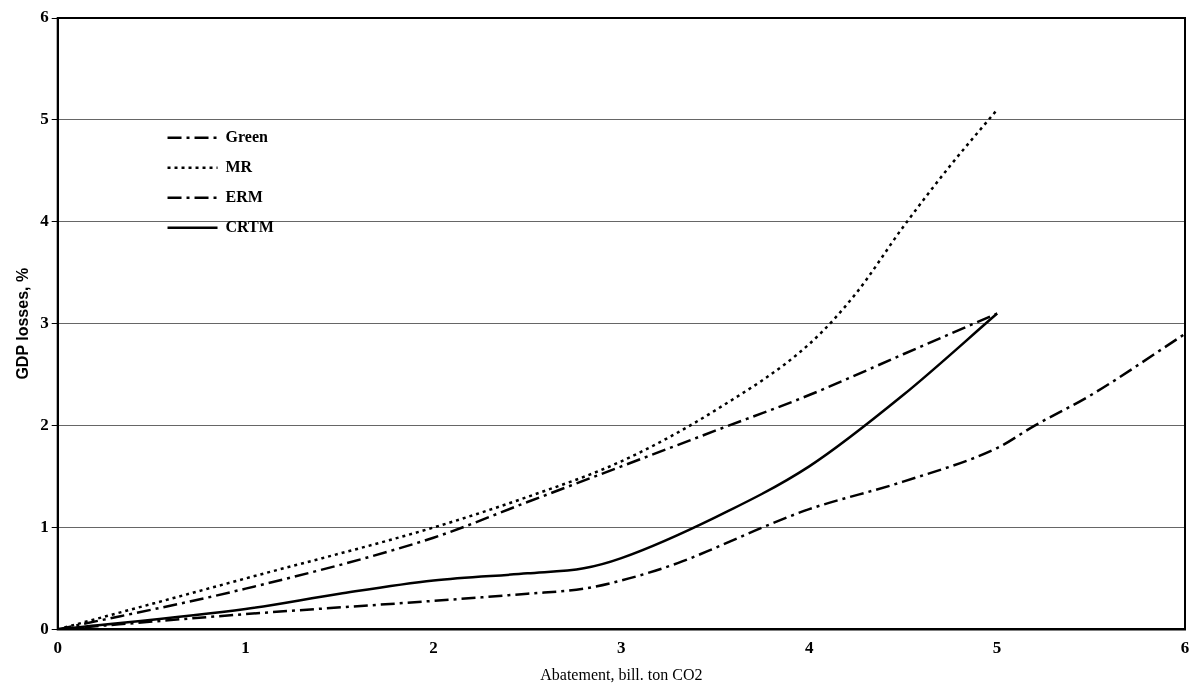 The image size is (1195, 693). What do you see at coordinates (245, 647) in the screenshot?
I see `x-tick-label: 1` at bounding box center [245, 647].